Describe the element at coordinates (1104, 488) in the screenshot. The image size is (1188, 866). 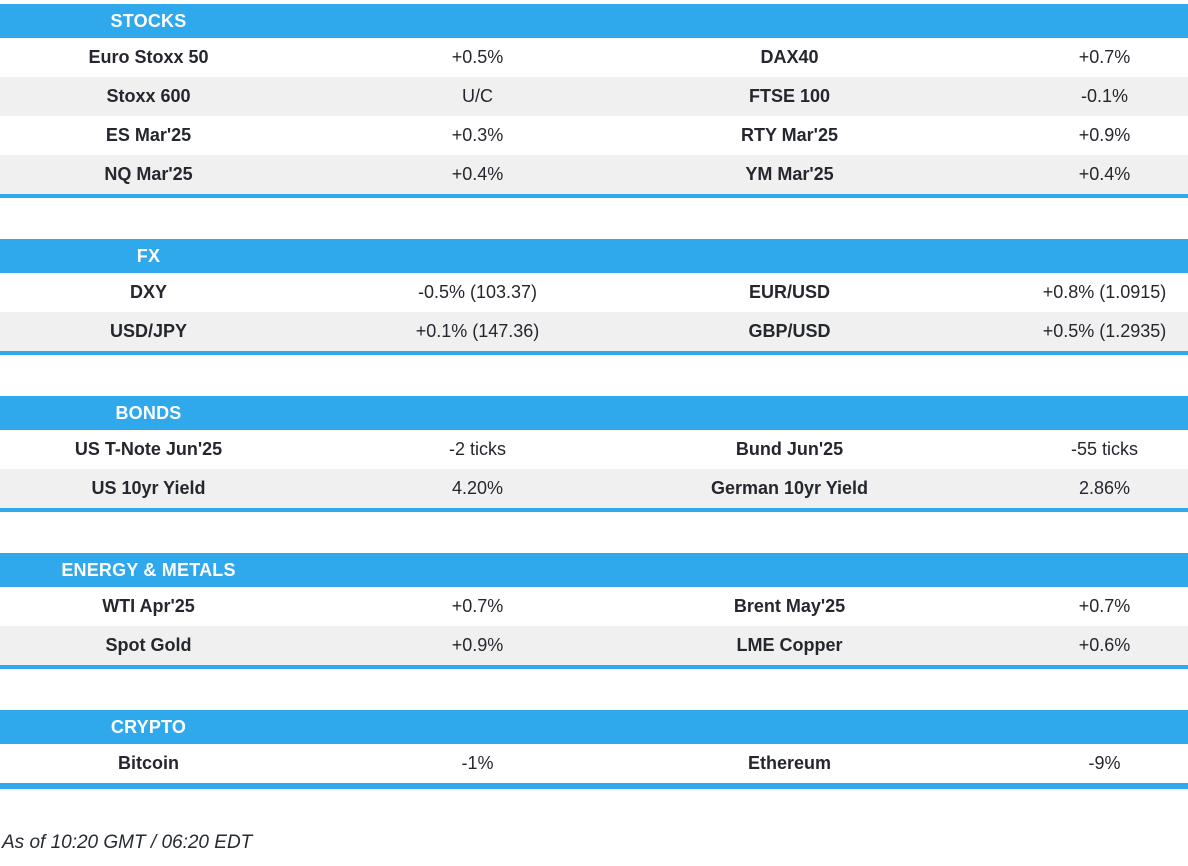
I see `instrument-value: 2.86%` at that location.